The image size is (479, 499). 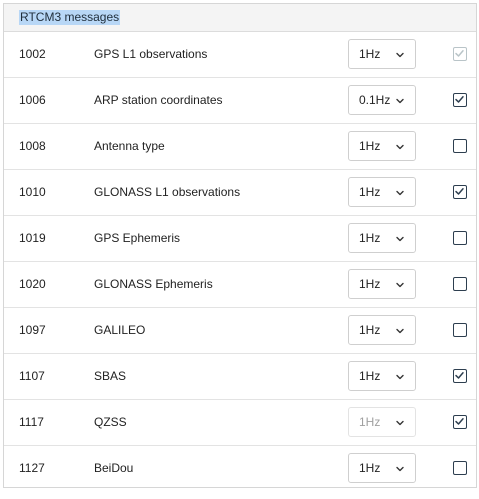 I want to click on message-code: 1010, so click(x=32, y=192).